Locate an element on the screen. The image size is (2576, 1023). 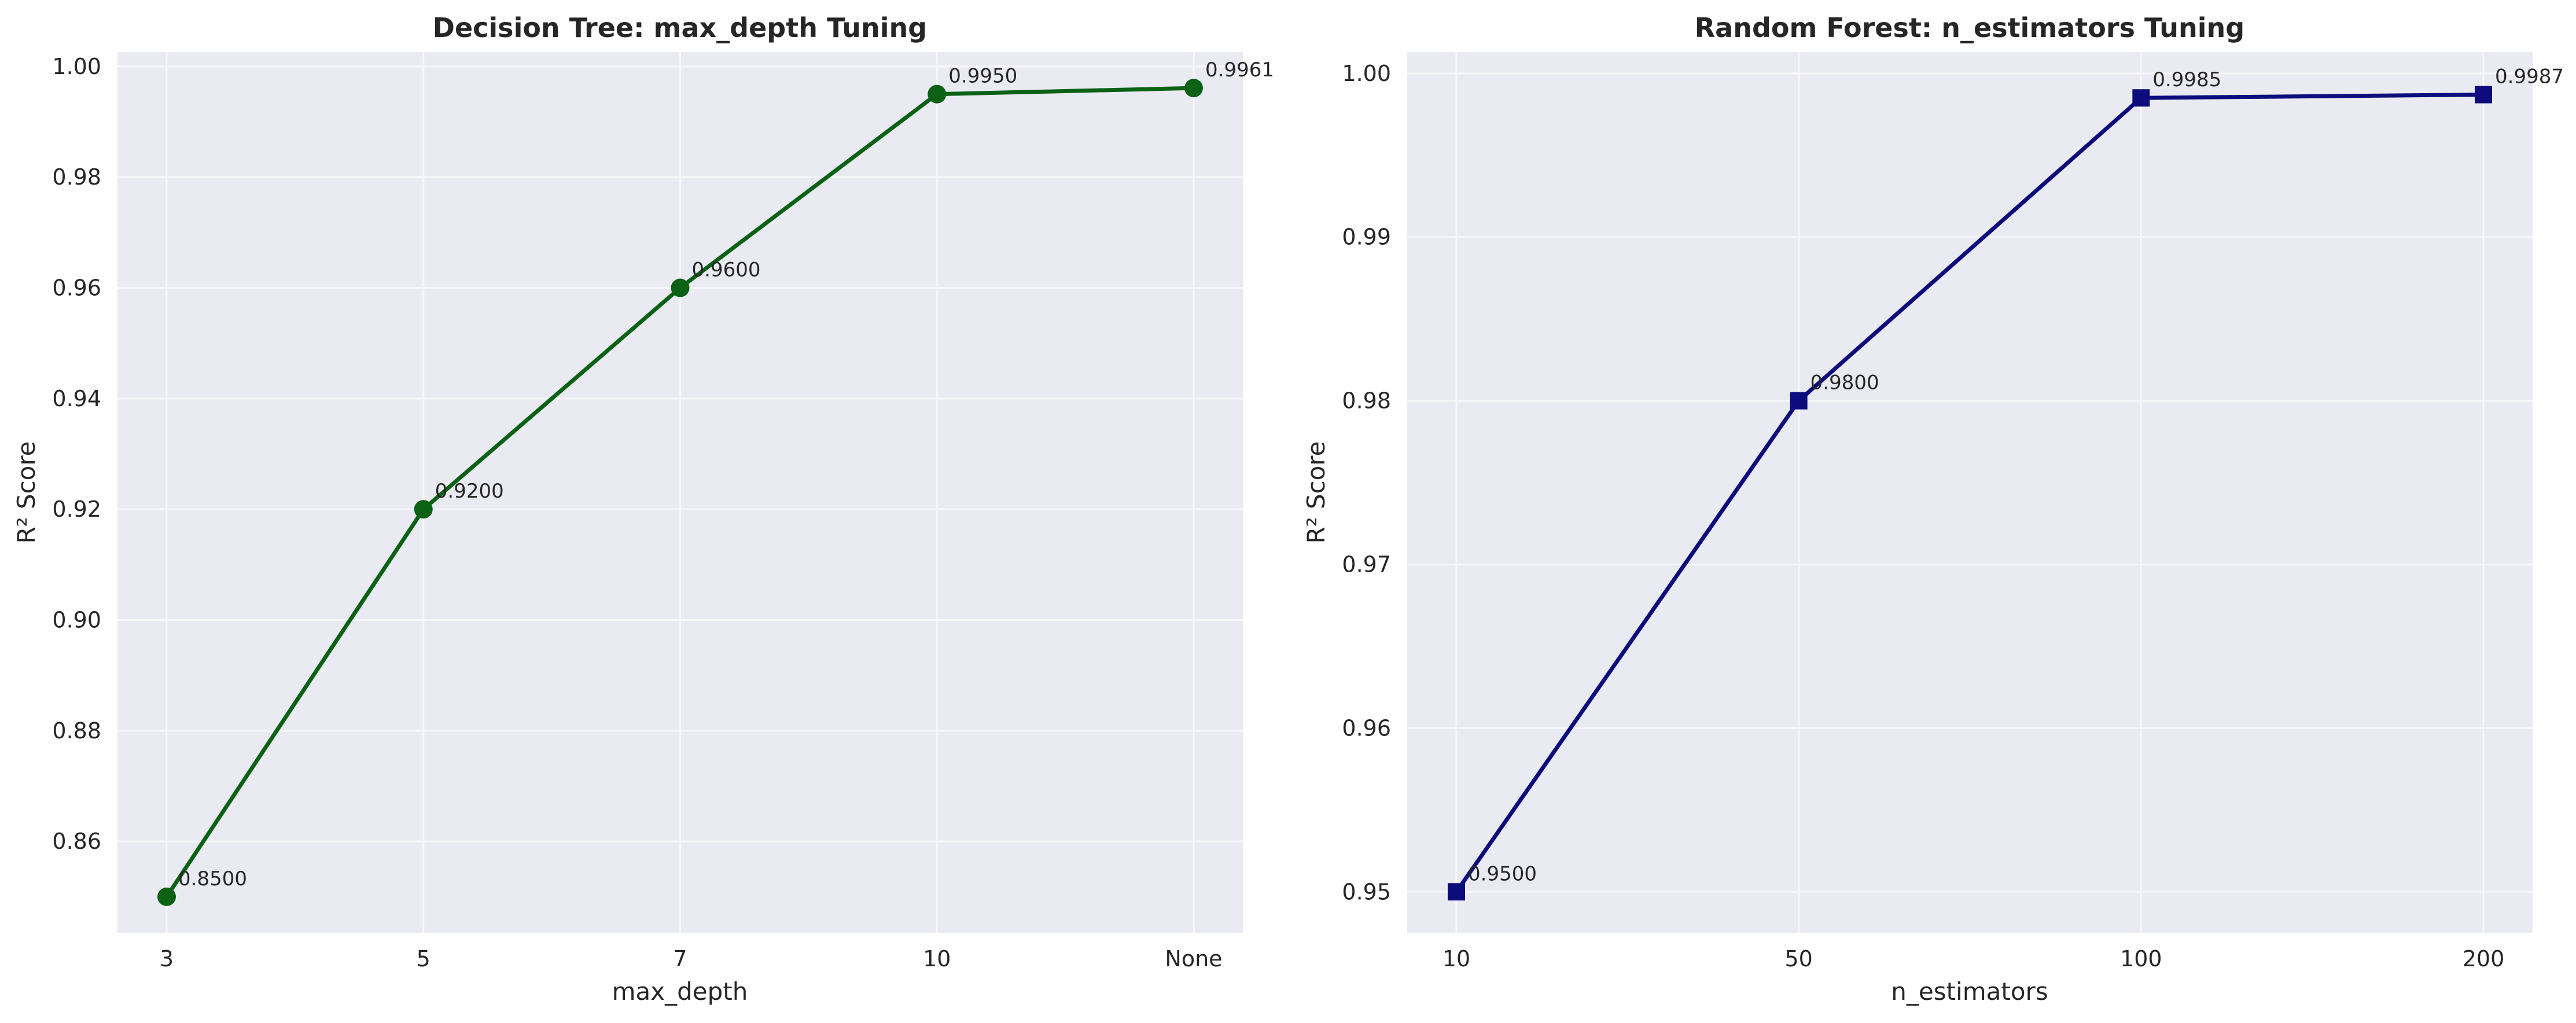
y-tick-label: 0.86 is located at coordinates (76, 841).